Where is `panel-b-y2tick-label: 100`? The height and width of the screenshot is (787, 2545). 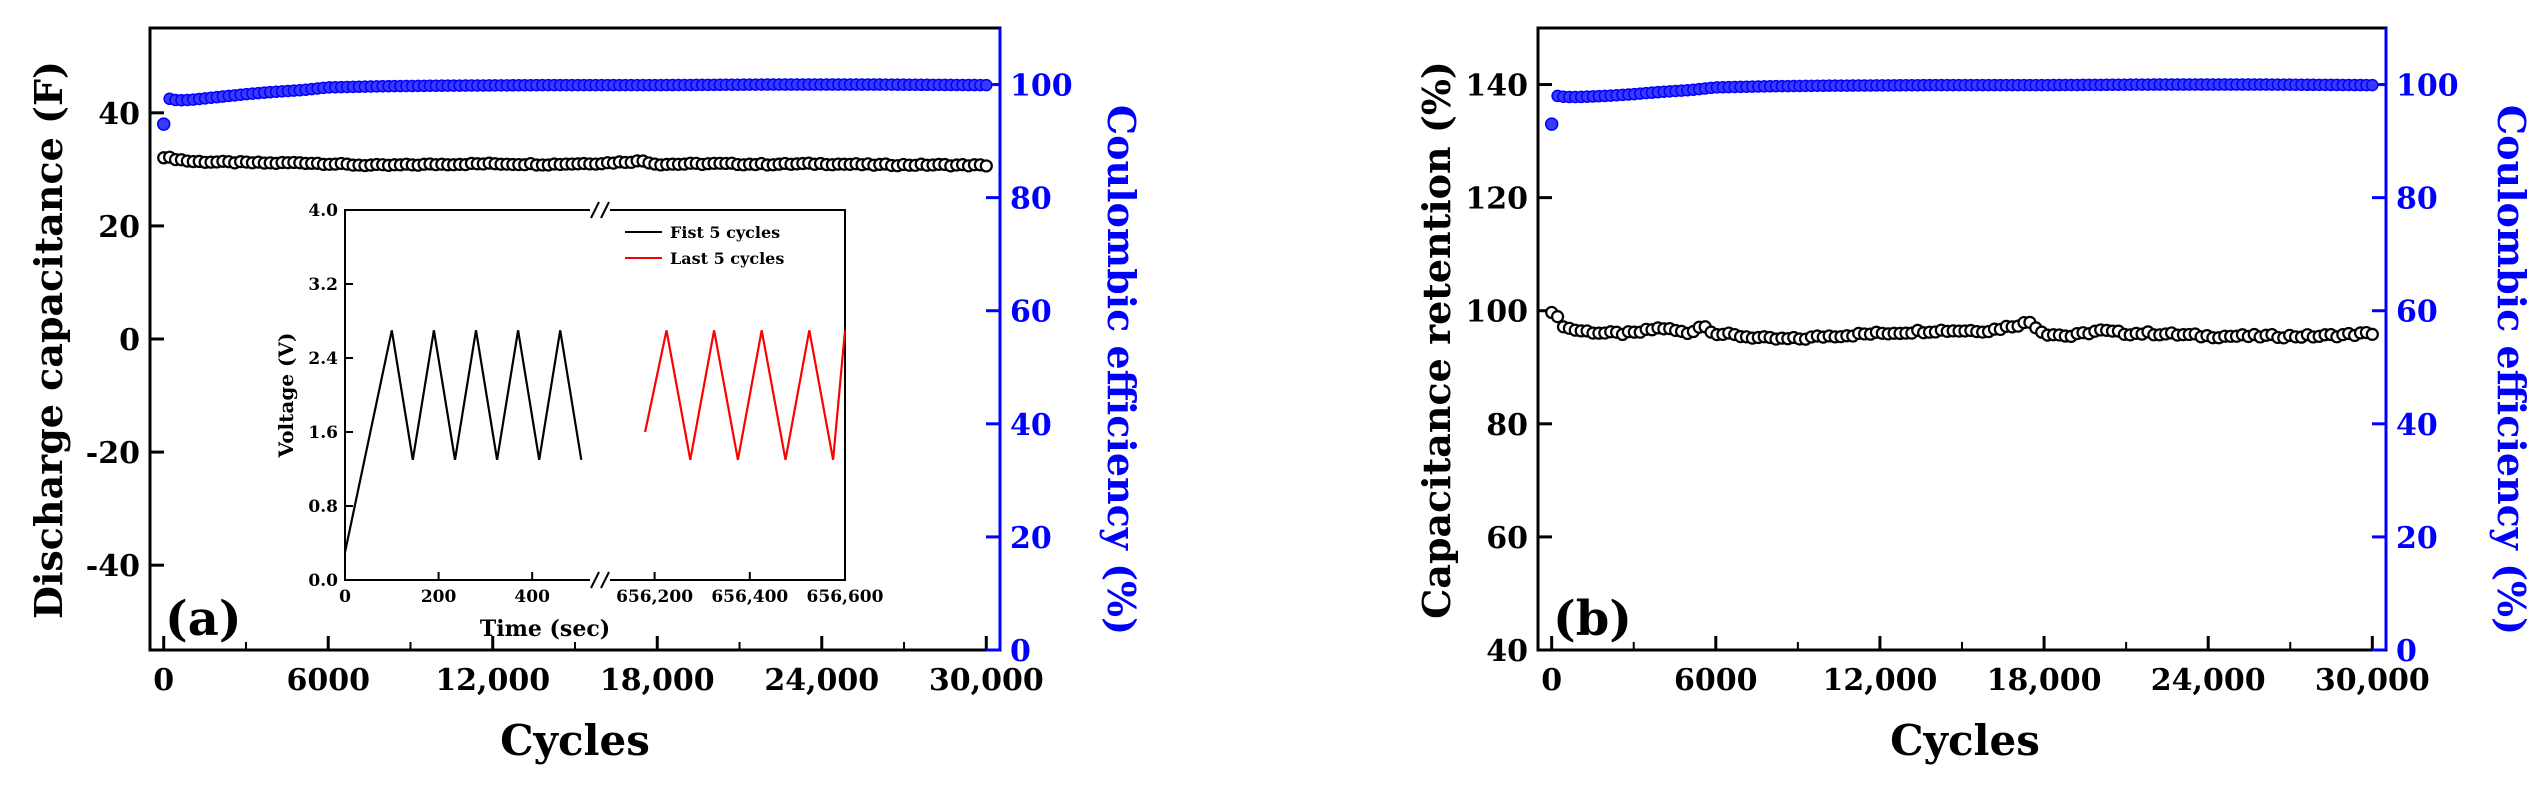
panel-b-y2tick-label: 100 is located at coordinates (2427, 86).